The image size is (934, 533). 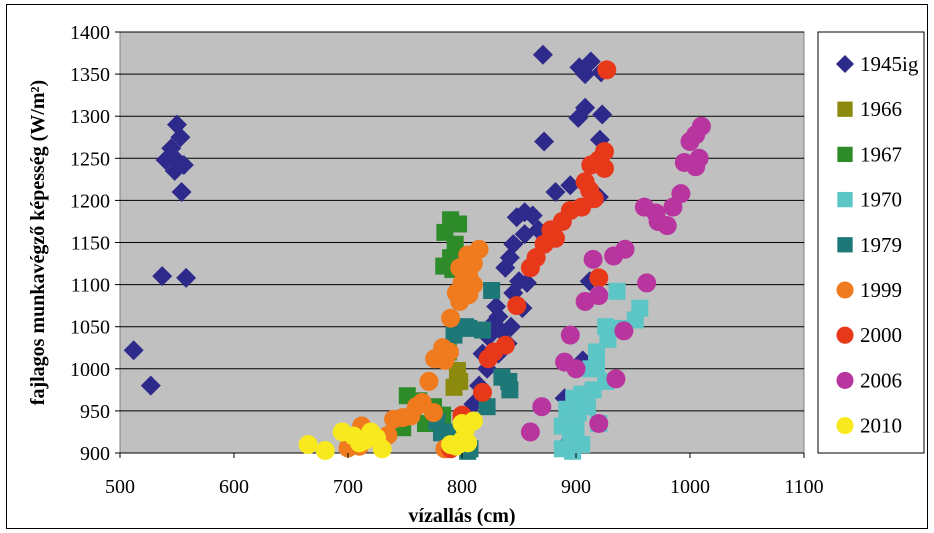 I want to click on y-tick-label: 950, so click(x=95, y=412).